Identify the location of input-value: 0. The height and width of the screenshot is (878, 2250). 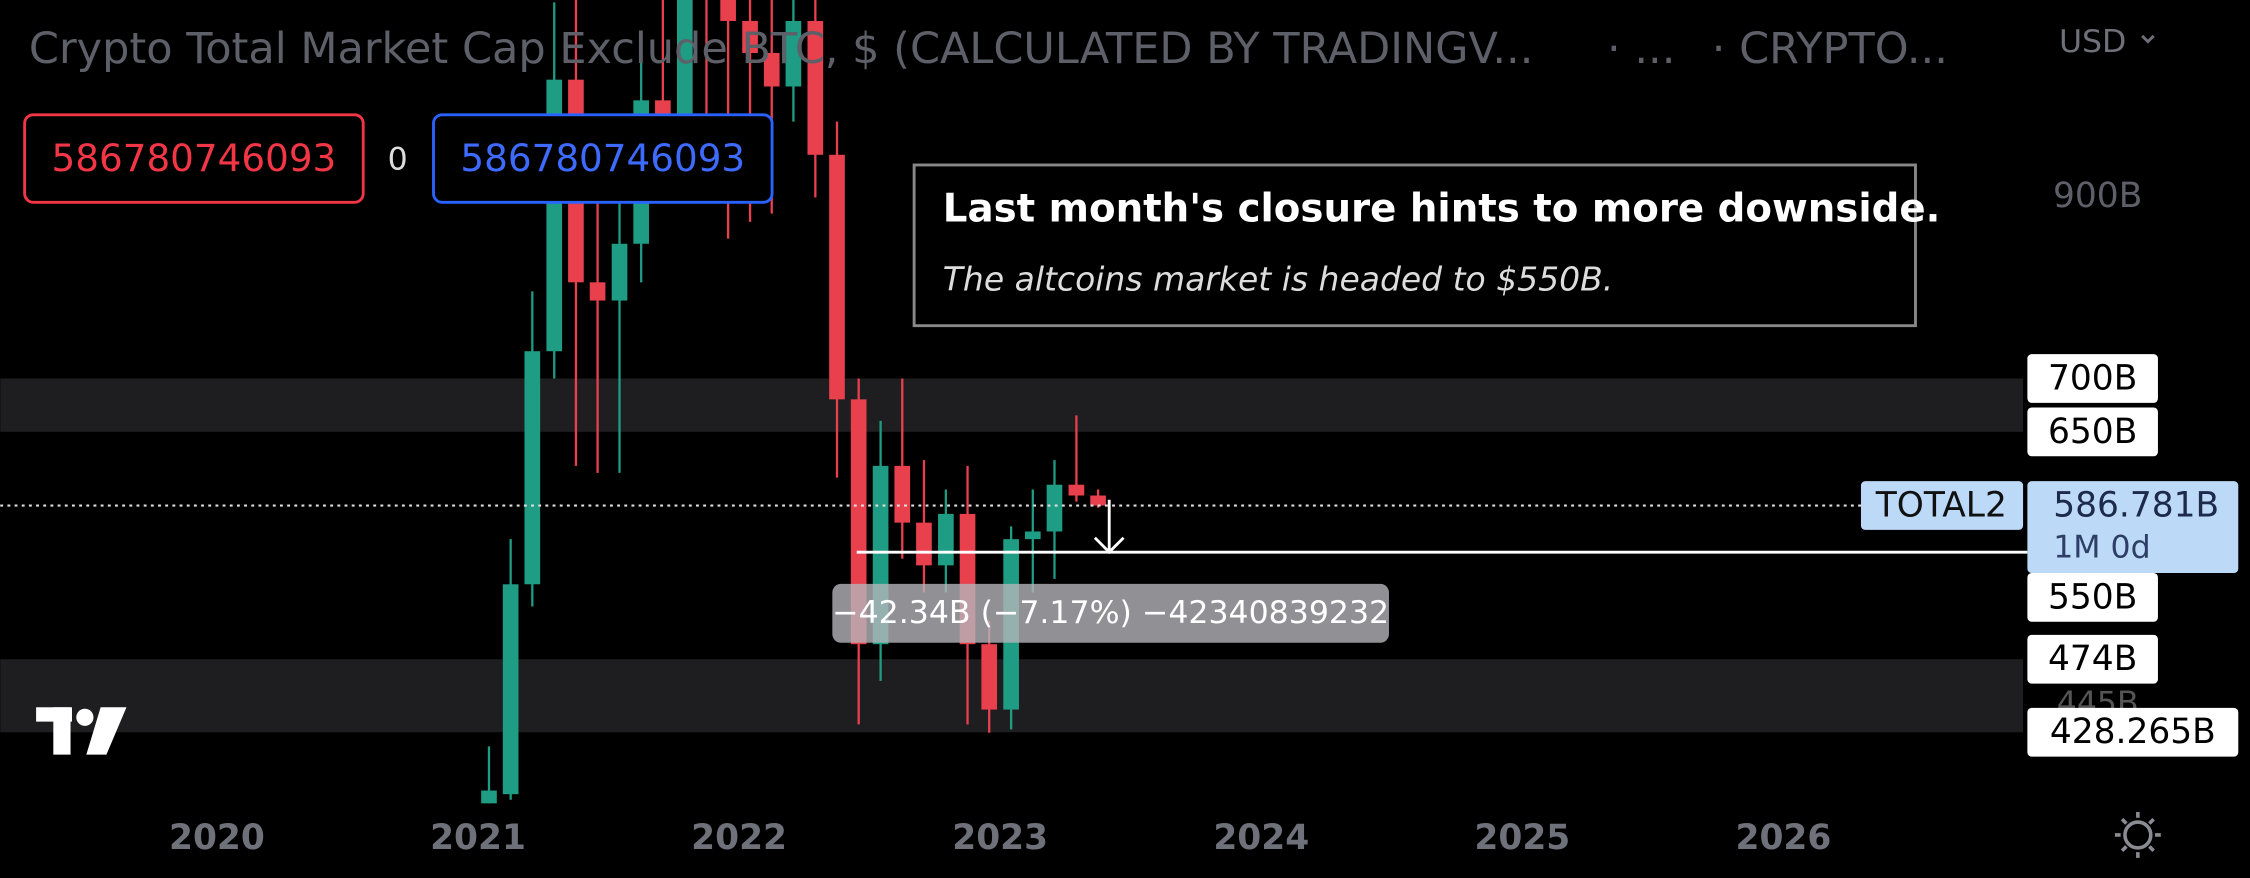
(398, 160).